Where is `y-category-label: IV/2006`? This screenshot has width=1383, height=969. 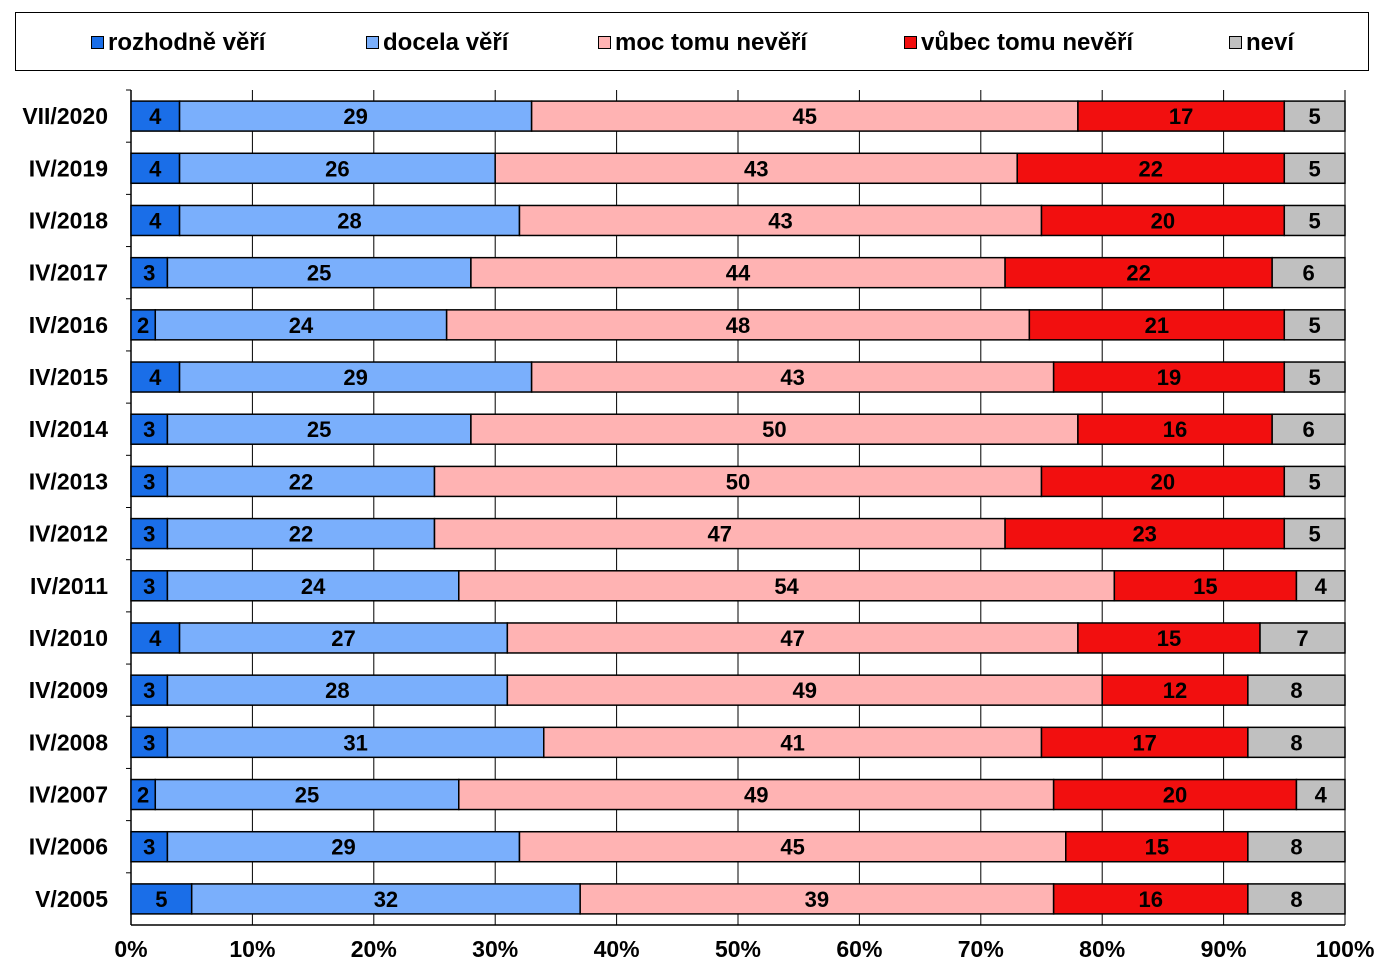
y-category-label: IV/2006 is located at coordinates (68, 847).